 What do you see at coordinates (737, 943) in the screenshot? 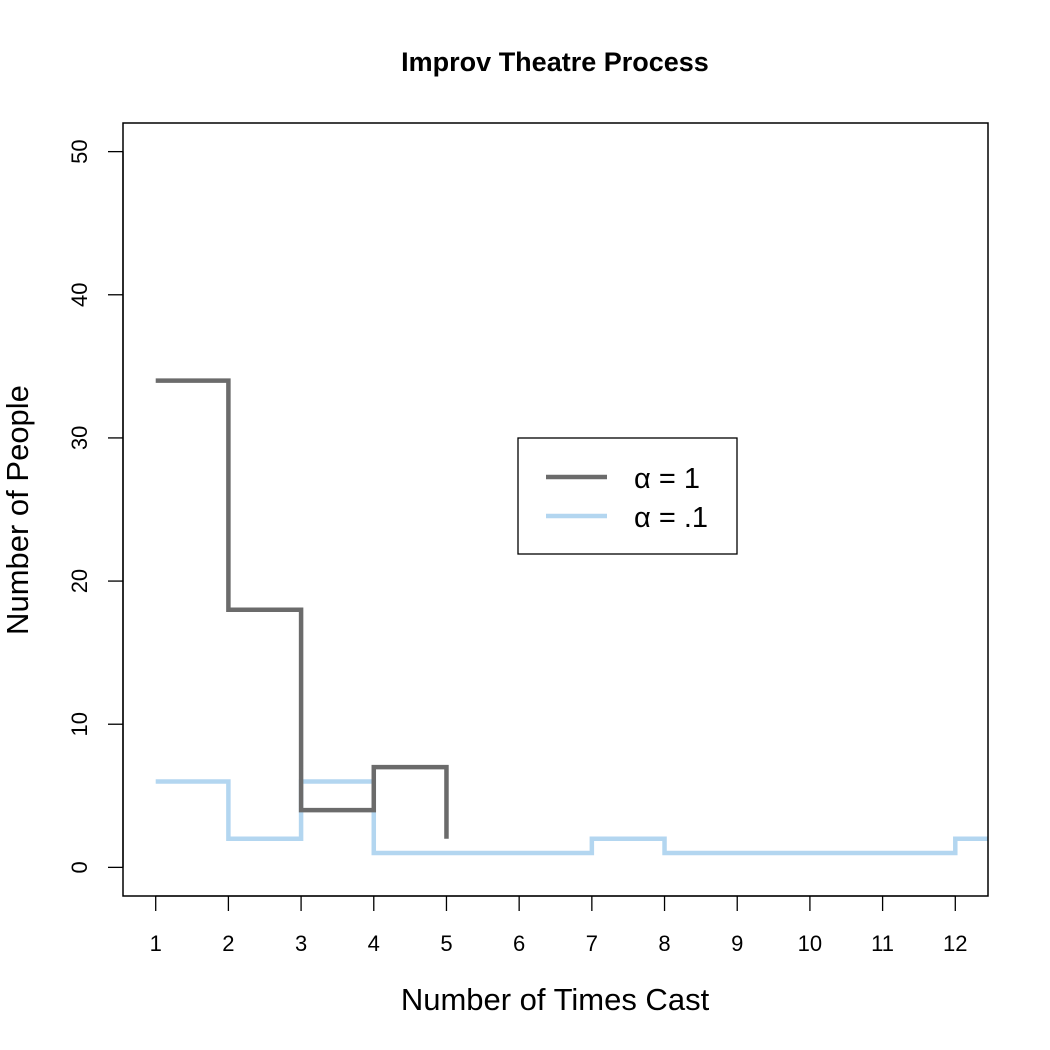
I see `x-tick-label: 9` at bounding box center [737, 943].